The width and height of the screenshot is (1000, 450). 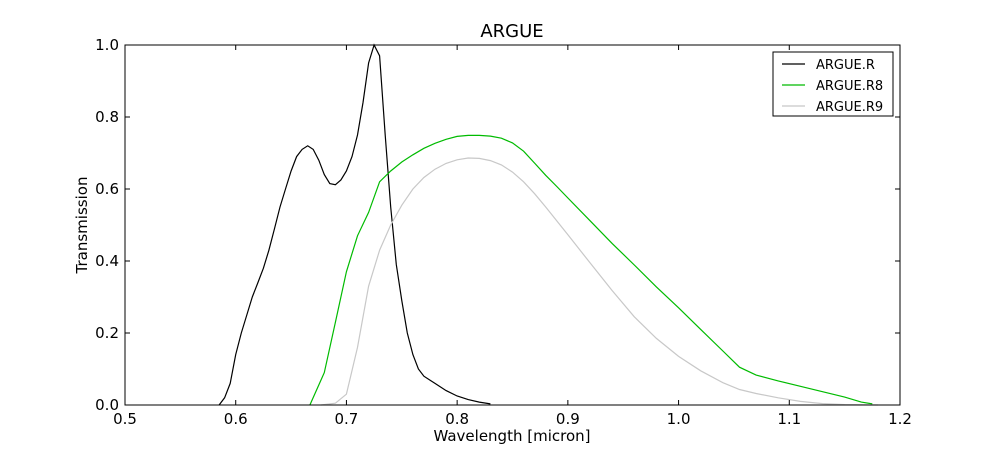 What do you see at coordinates (107, 117) in the screenshot?
I see `y-tick-label: 0.8` at bounding box center [107, 117].